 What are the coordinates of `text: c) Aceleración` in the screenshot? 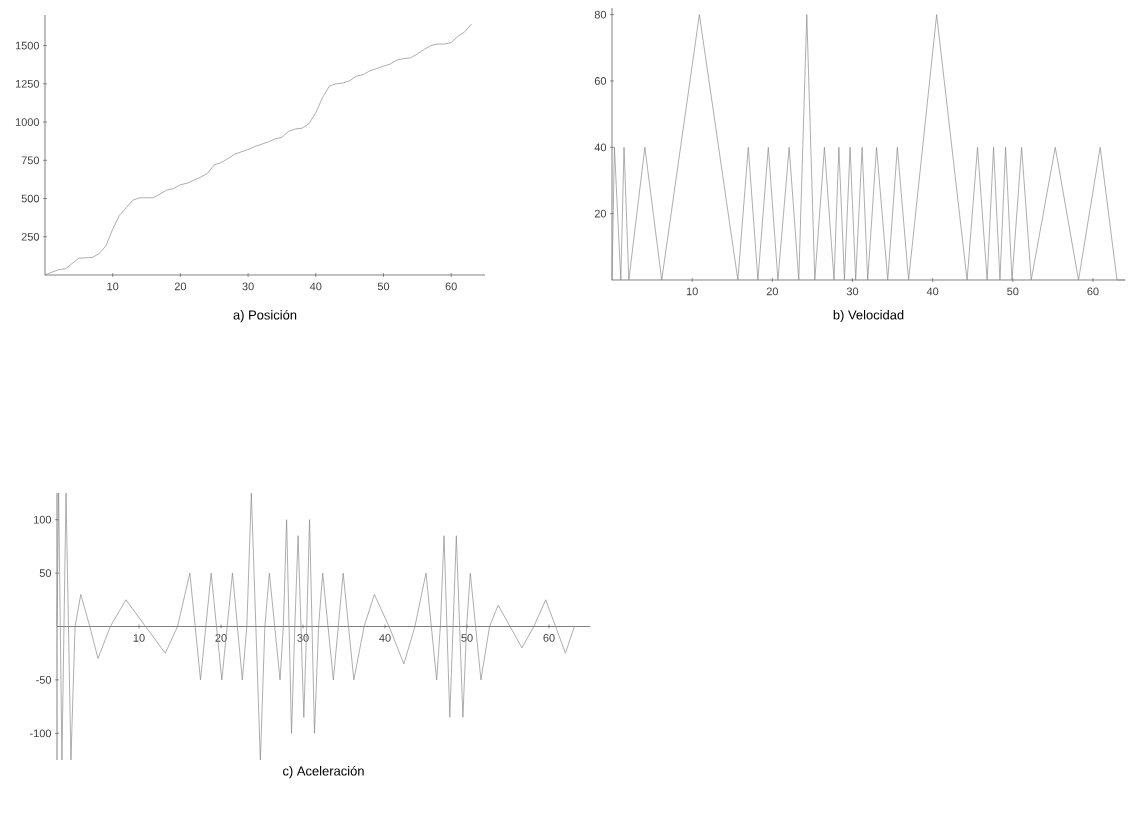 It's located at (323, 772).